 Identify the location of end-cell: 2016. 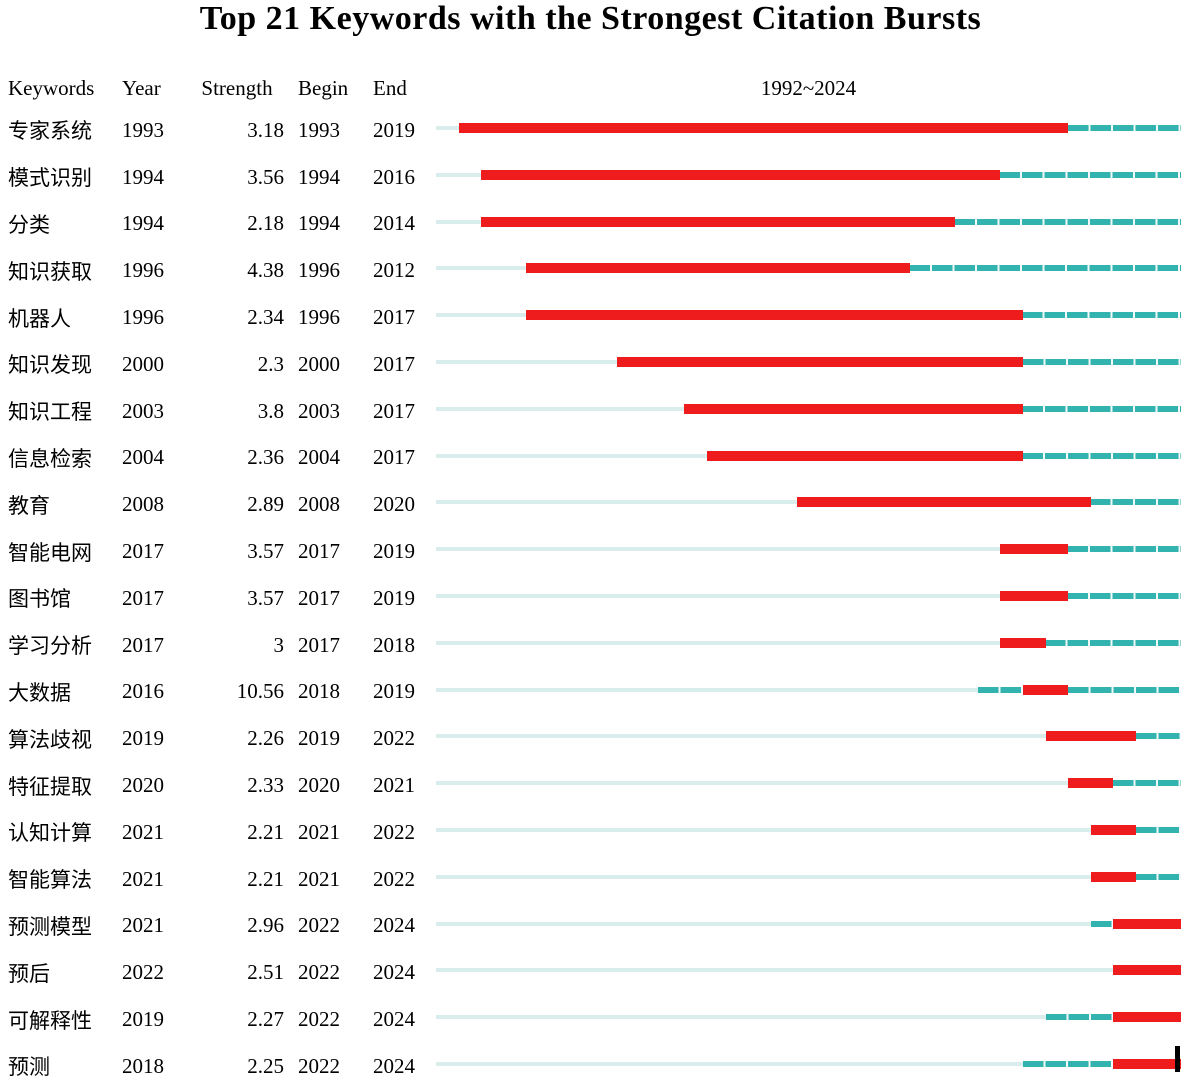
(394, 176).